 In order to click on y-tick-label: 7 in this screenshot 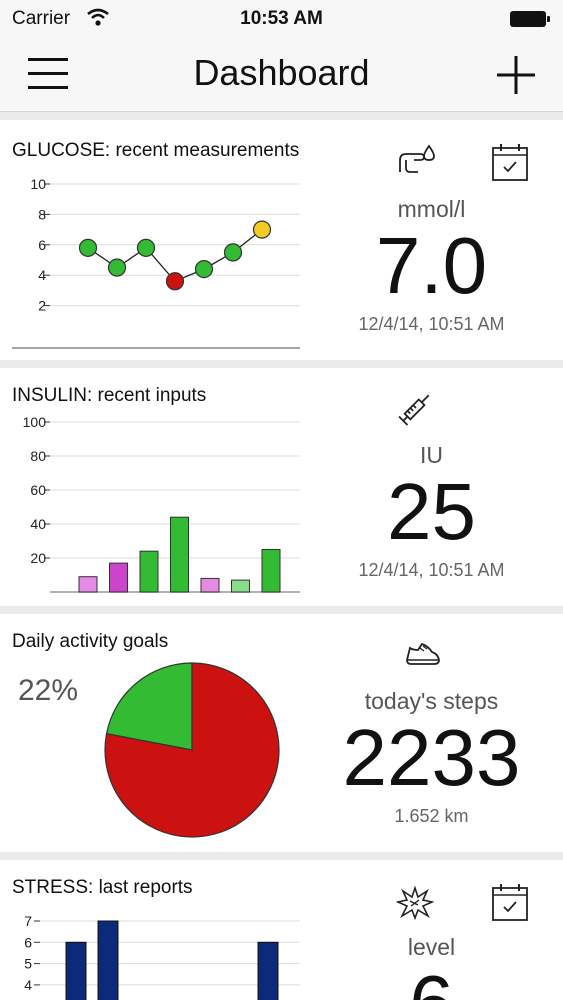, I will do `click(28, 921)`.